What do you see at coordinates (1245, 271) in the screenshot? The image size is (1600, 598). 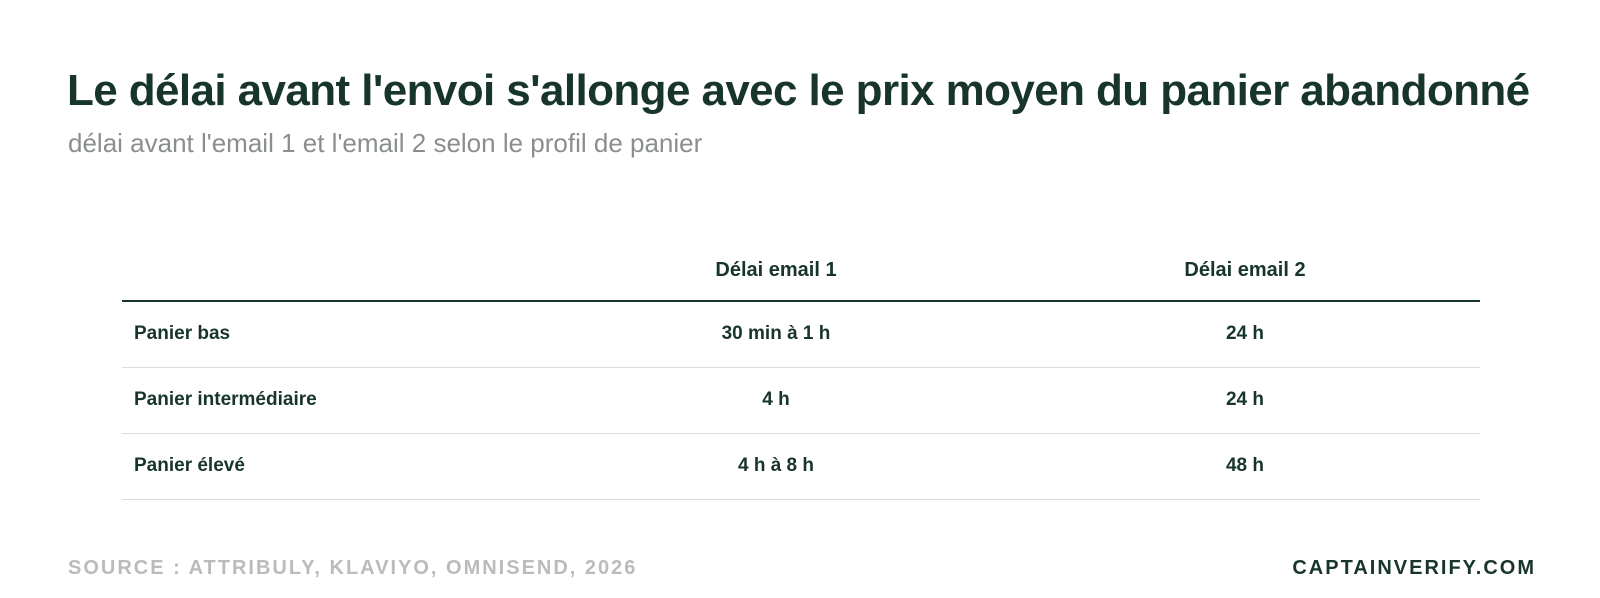 I see `column-header-email-2: Délai email 2` at bounding box center [1245, 271].